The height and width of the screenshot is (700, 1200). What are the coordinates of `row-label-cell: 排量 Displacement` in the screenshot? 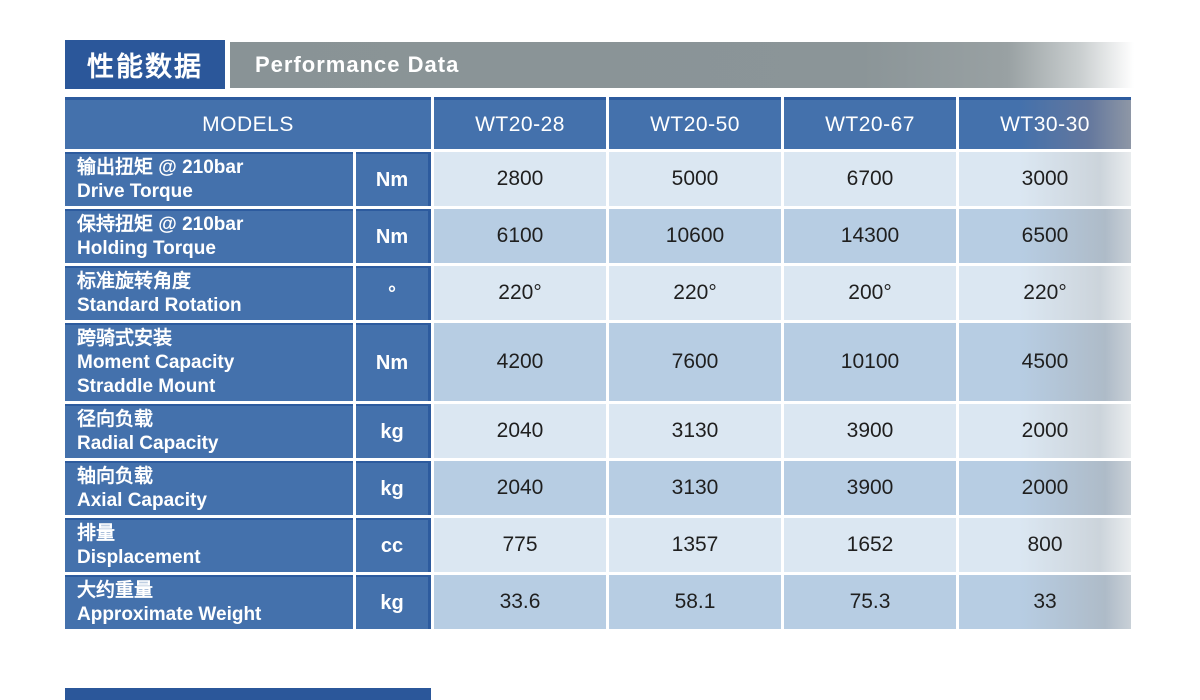 It's located at (209, 545).